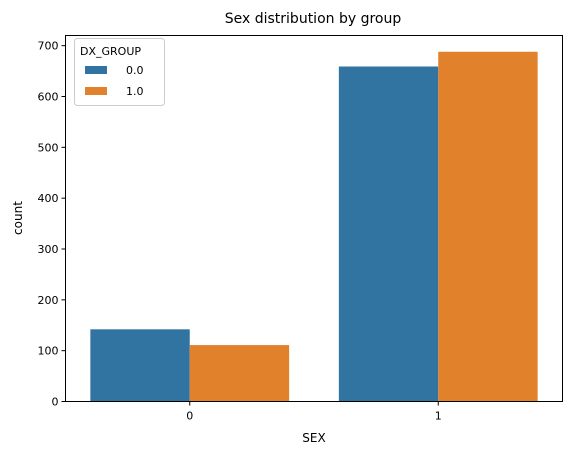 The width and height of the screenshot is (571, 455). I want to click on y-axis-label: count, so click(18, 218).